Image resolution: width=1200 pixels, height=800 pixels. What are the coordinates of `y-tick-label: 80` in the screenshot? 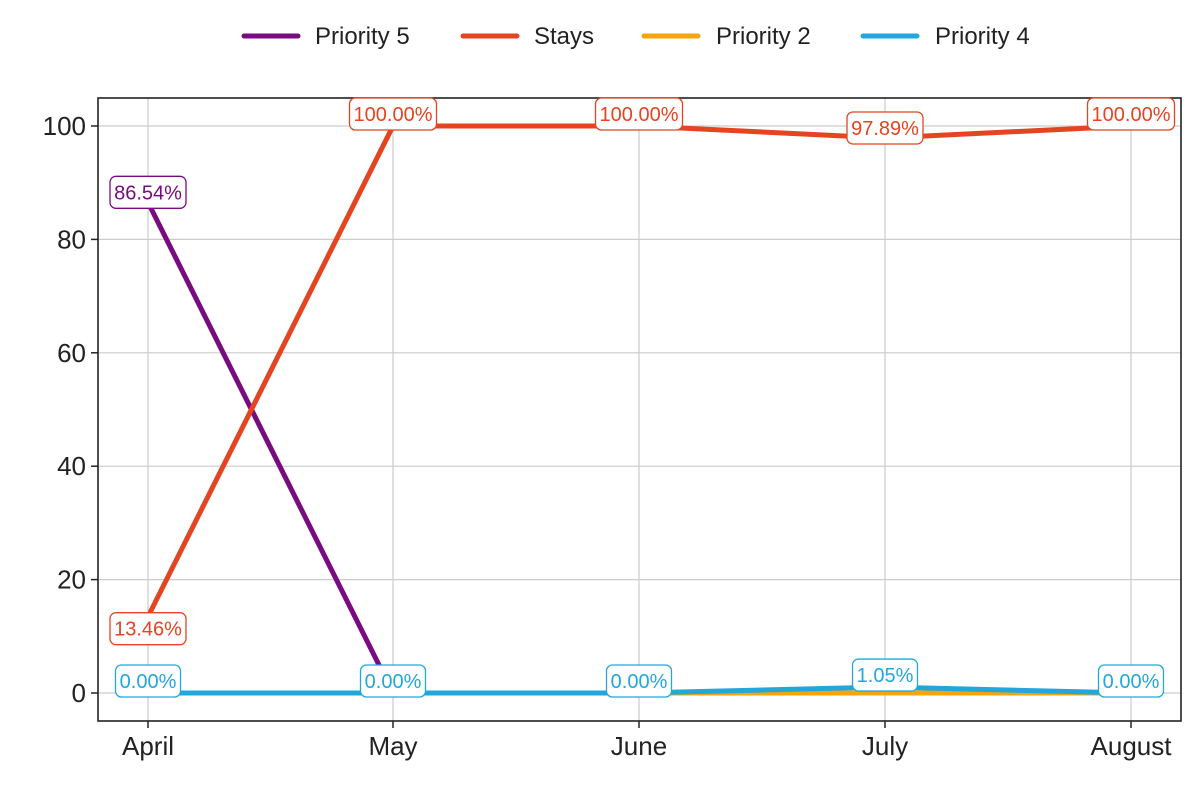 It's located at (71, 239).